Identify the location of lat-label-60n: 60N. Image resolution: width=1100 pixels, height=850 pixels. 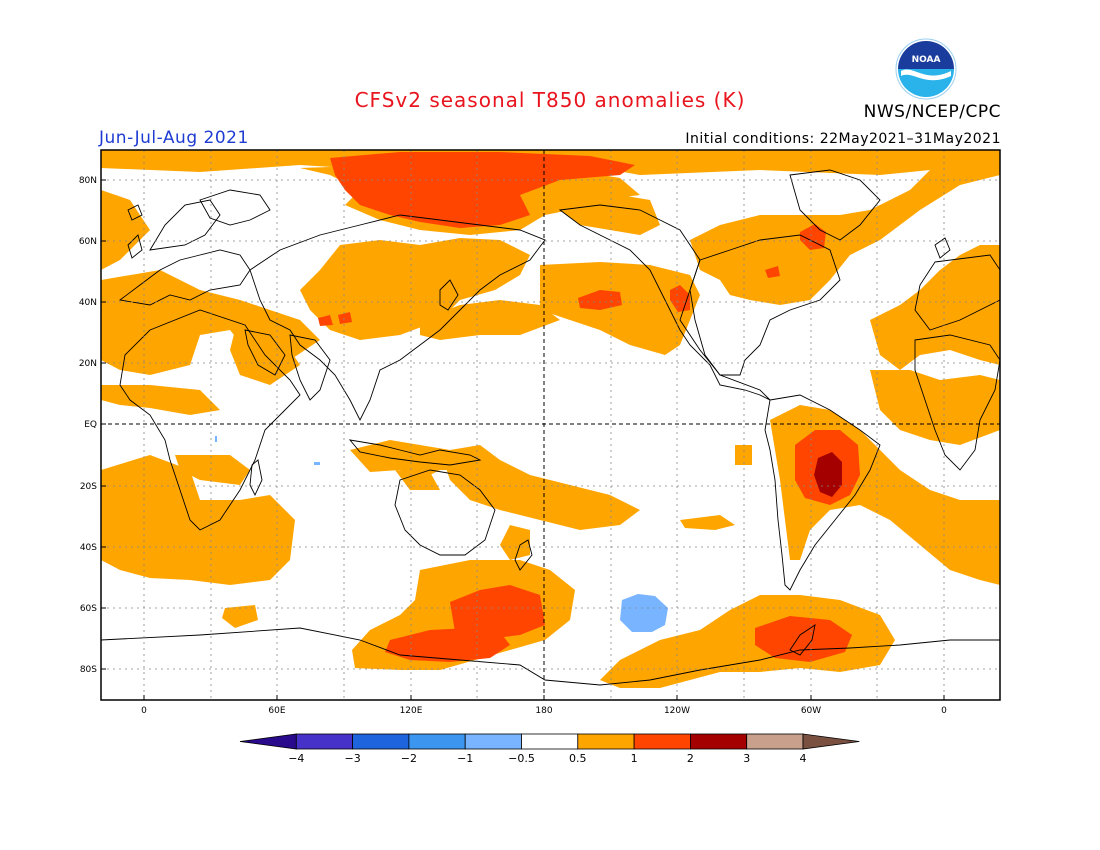
(88, 242).